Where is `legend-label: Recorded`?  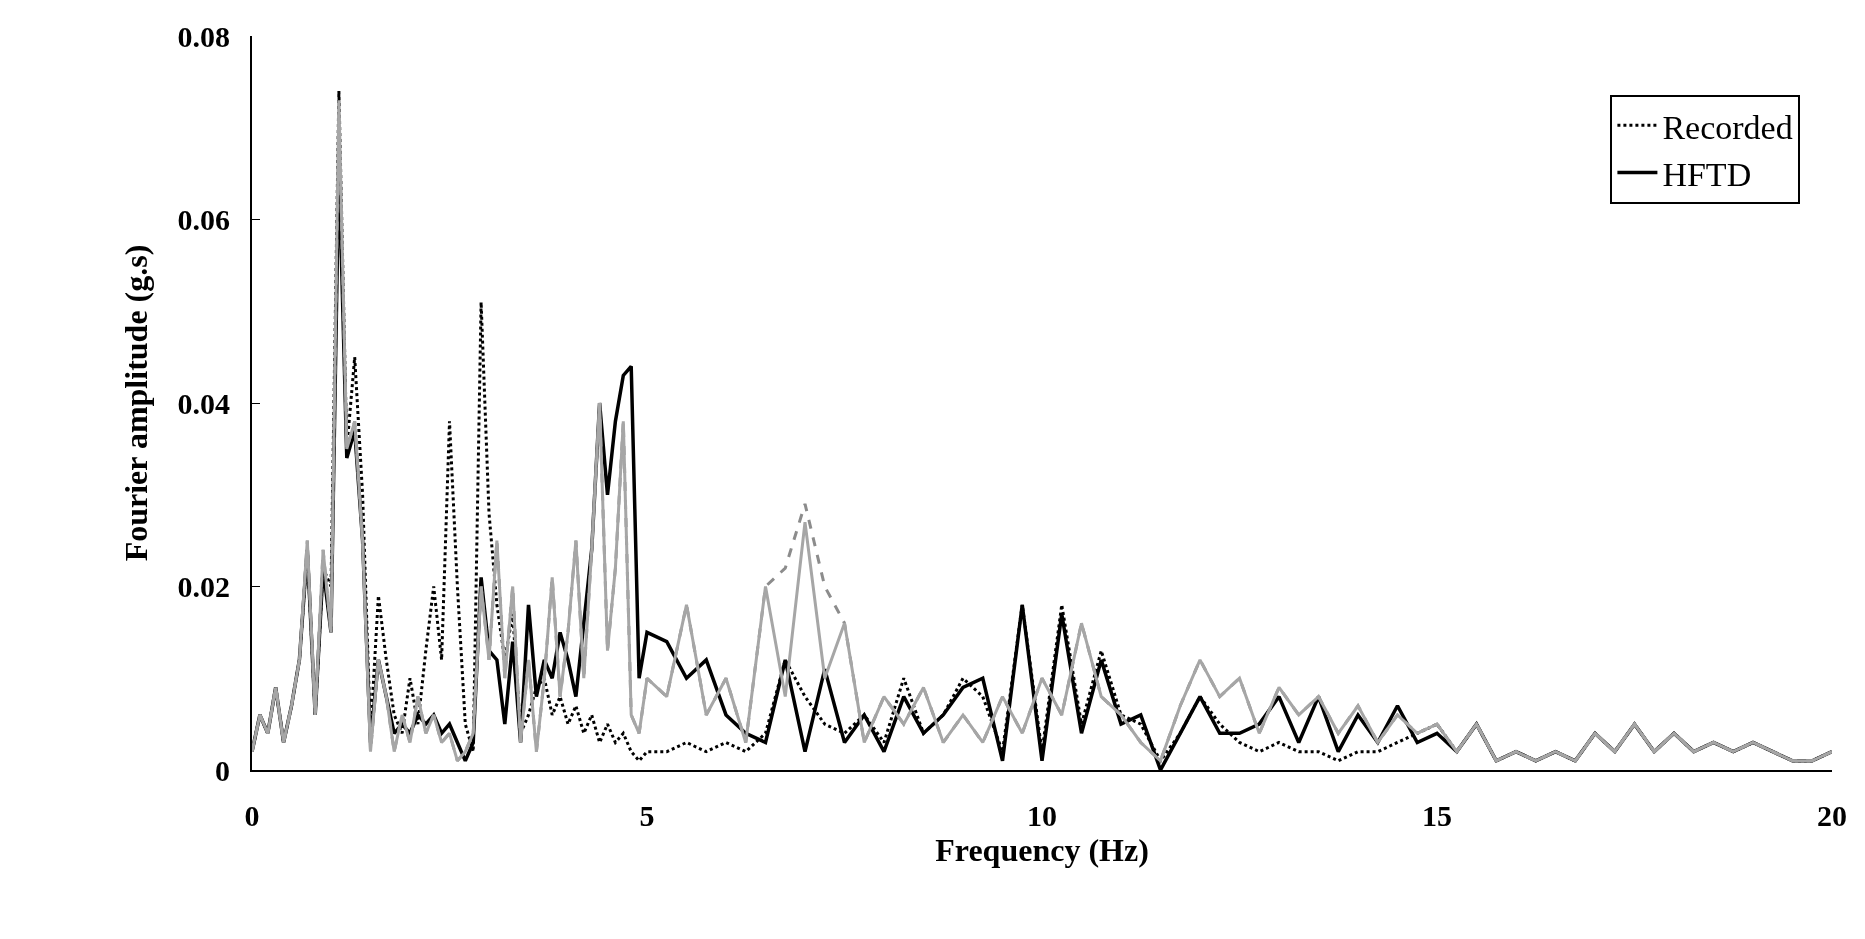
legend-label: Recorded is located at coordinates (1727, 127).